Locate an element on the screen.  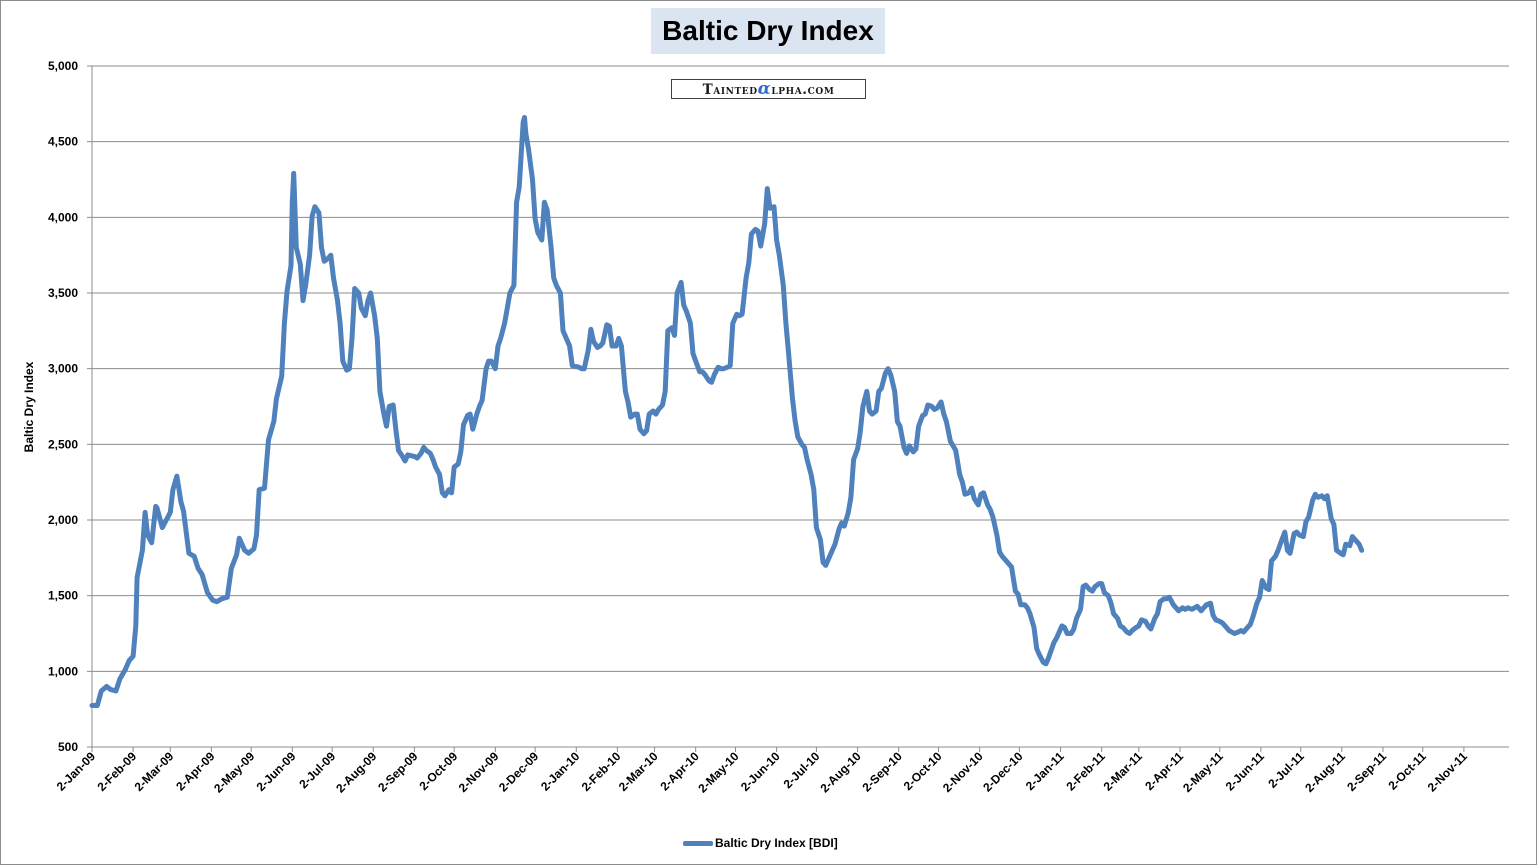
x-tick-label: 2-Aug-11 is located at coordinates (1325, 772).